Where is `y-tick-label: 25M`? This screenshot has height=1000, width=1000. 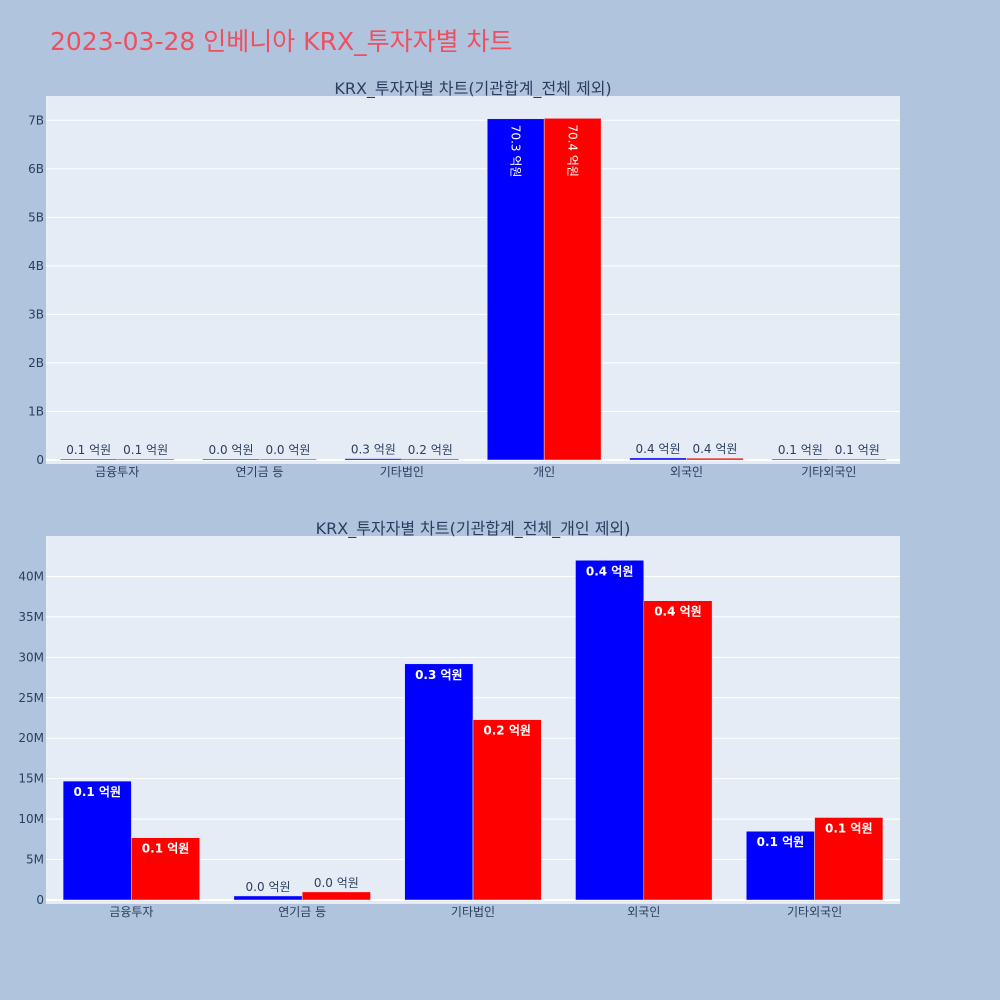 y-tick-label: 25M is located at coordinates (31, 698).